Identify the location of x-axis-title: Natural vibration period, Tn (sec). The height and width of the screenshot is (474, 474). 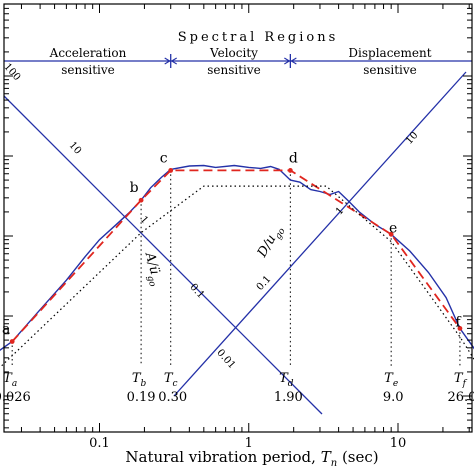
(251, 458).